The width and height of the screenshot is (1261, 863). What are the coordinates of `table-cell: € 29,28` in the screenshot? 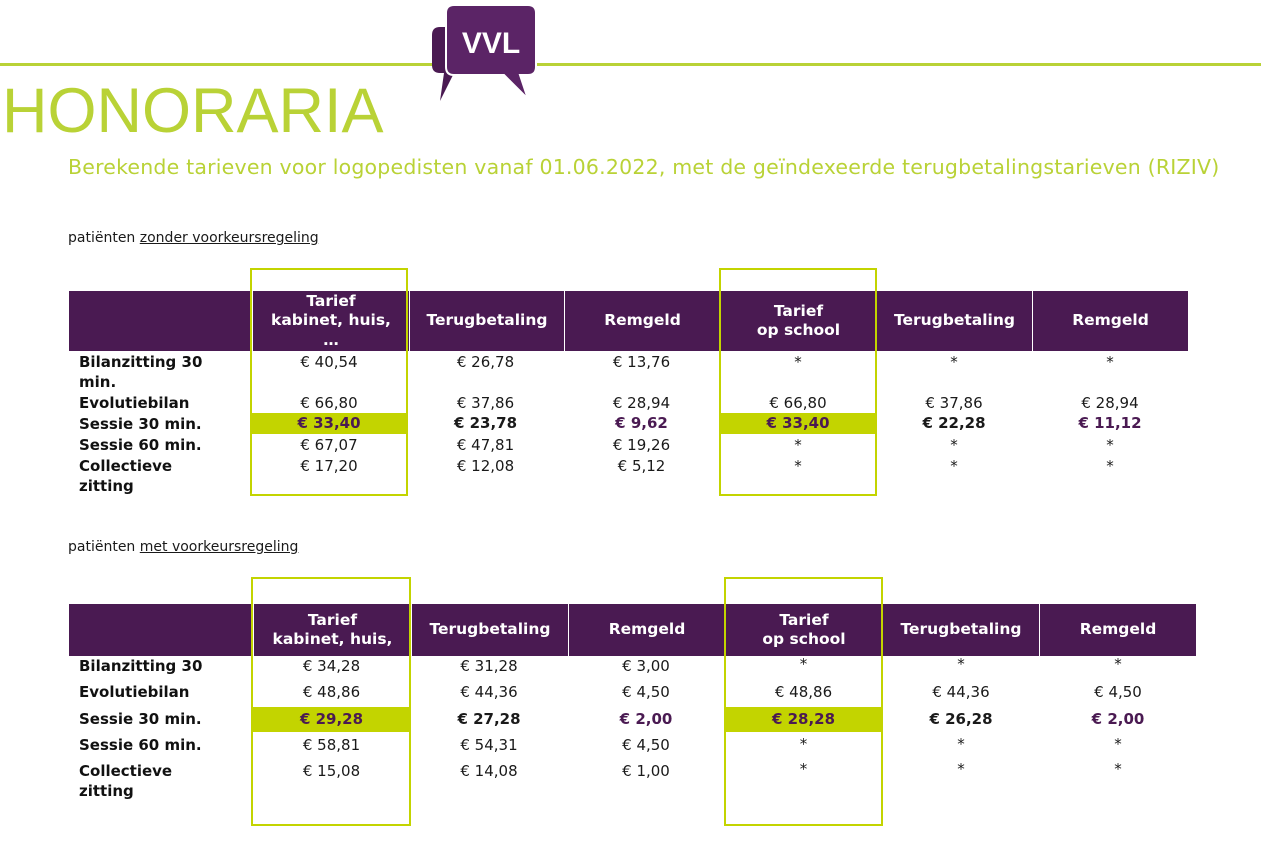 It's located at (331, 719).